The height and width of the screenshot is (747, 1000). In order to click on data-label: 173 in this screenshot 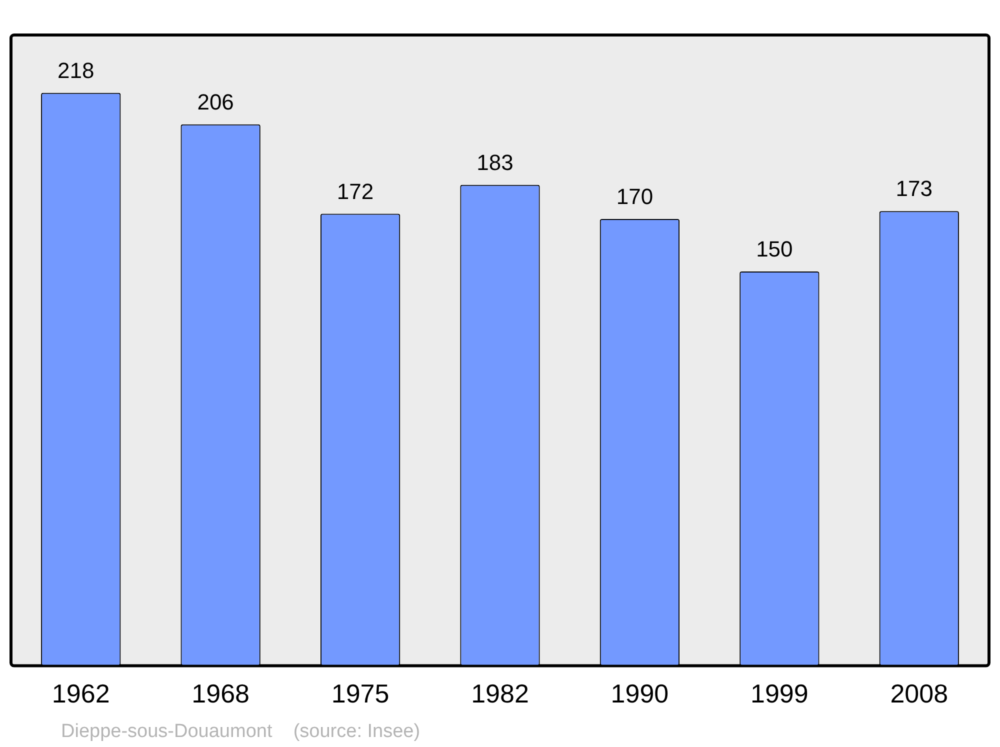, I will do `click(914, 189)`.